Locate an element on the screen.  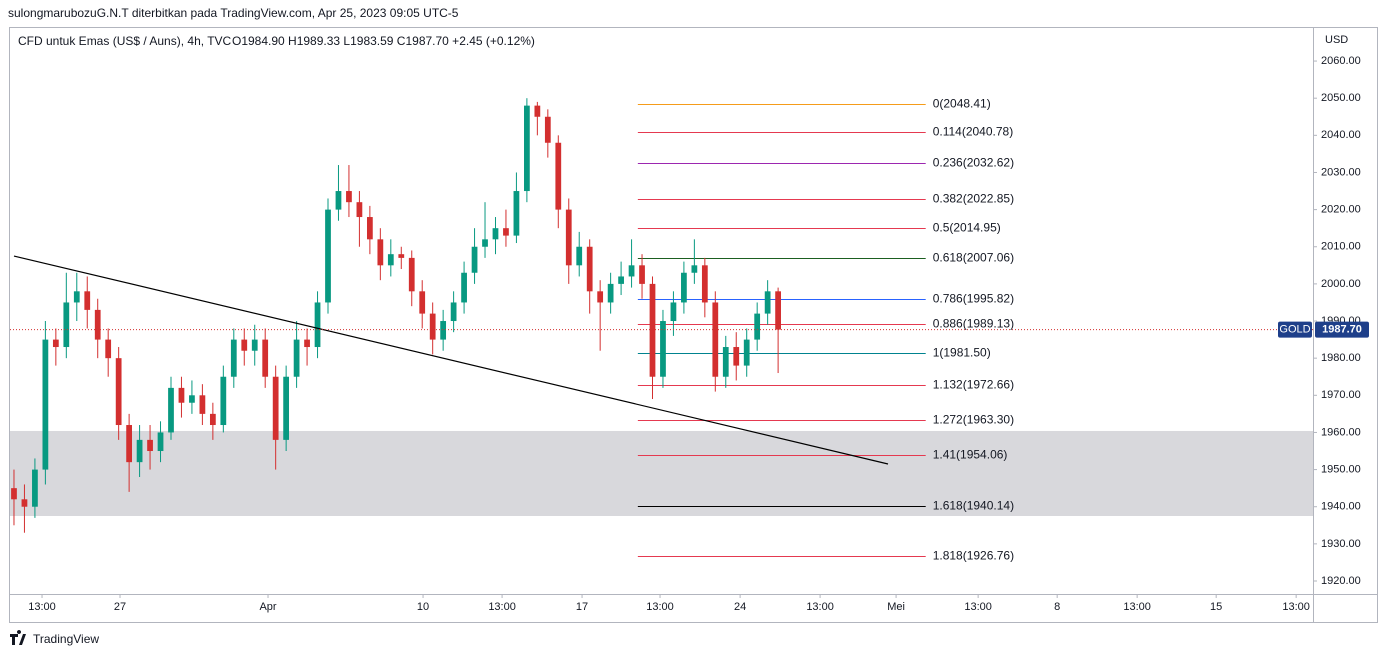
fib-label: 0.236(2032.62) is located at coordinates (973, 163).